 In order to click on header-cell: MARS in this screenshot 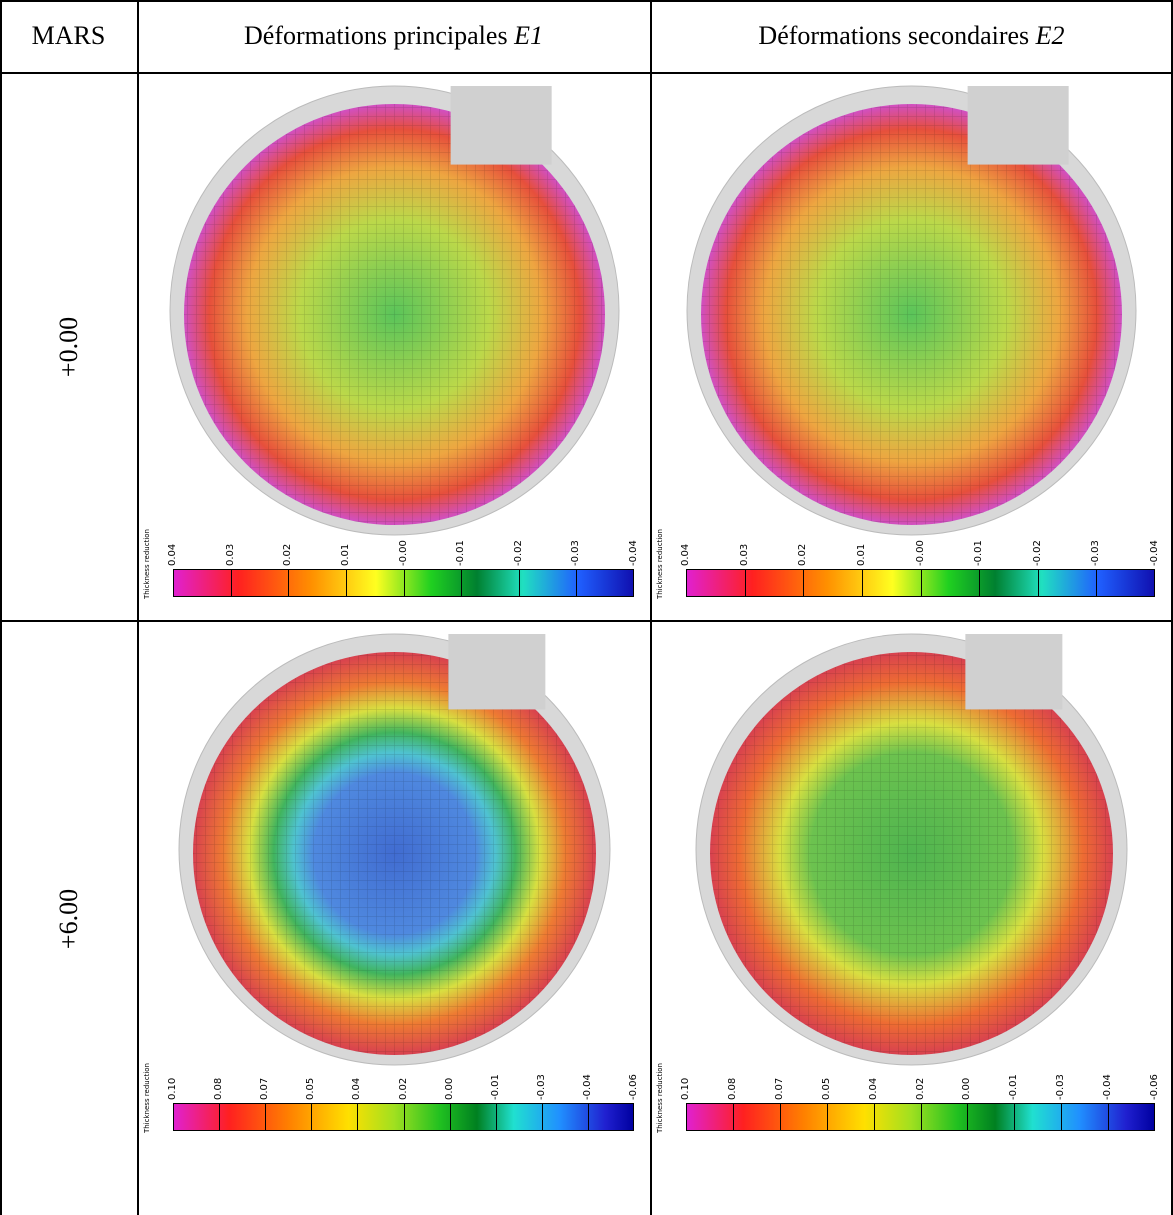, I will do `click(68, 36)`.